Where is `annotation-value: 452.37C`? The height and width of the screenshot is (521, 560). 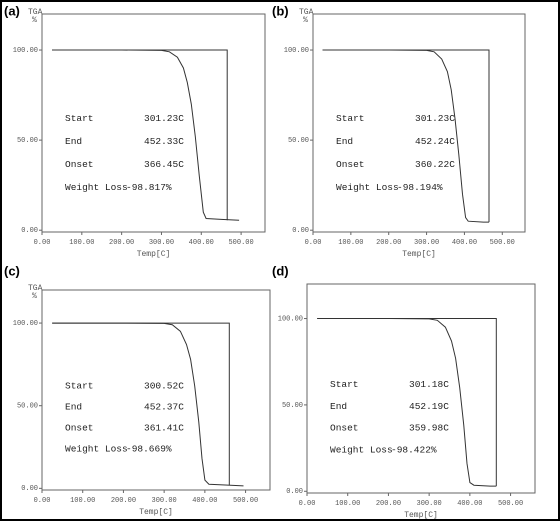
annotation-value: 452.37C is located at coordinates (164, 407).